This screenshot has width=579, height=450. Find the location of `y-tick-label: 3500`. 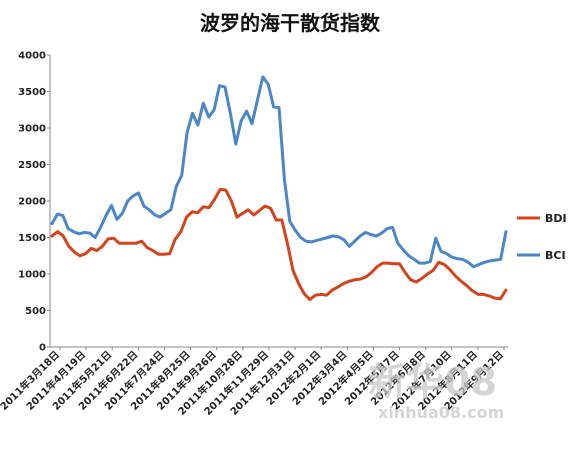

y-tick-label: 3500 is located at coordinates (32, 92).